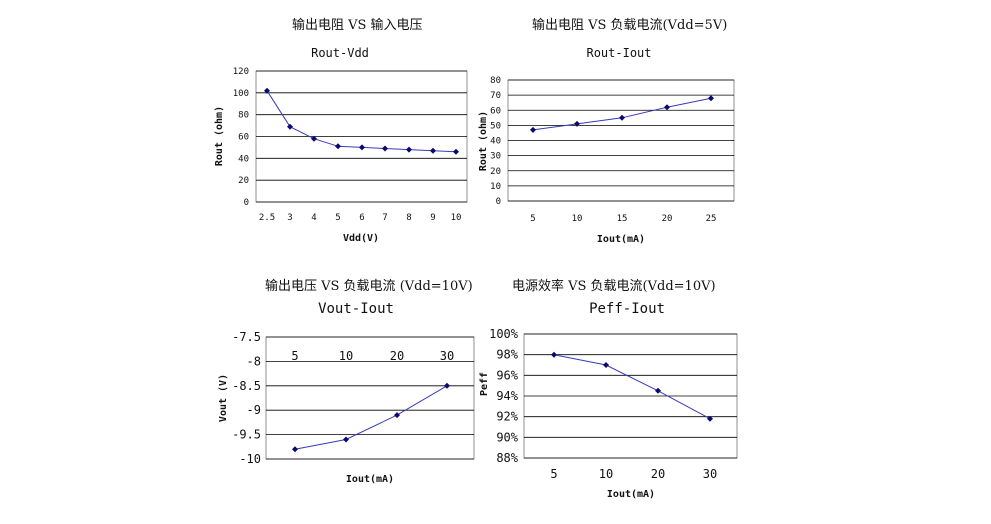  What do you see at coordinates (408, 218) in the screenshot?
I see `x-tick-label: 8` at bounding box center [408, 218].